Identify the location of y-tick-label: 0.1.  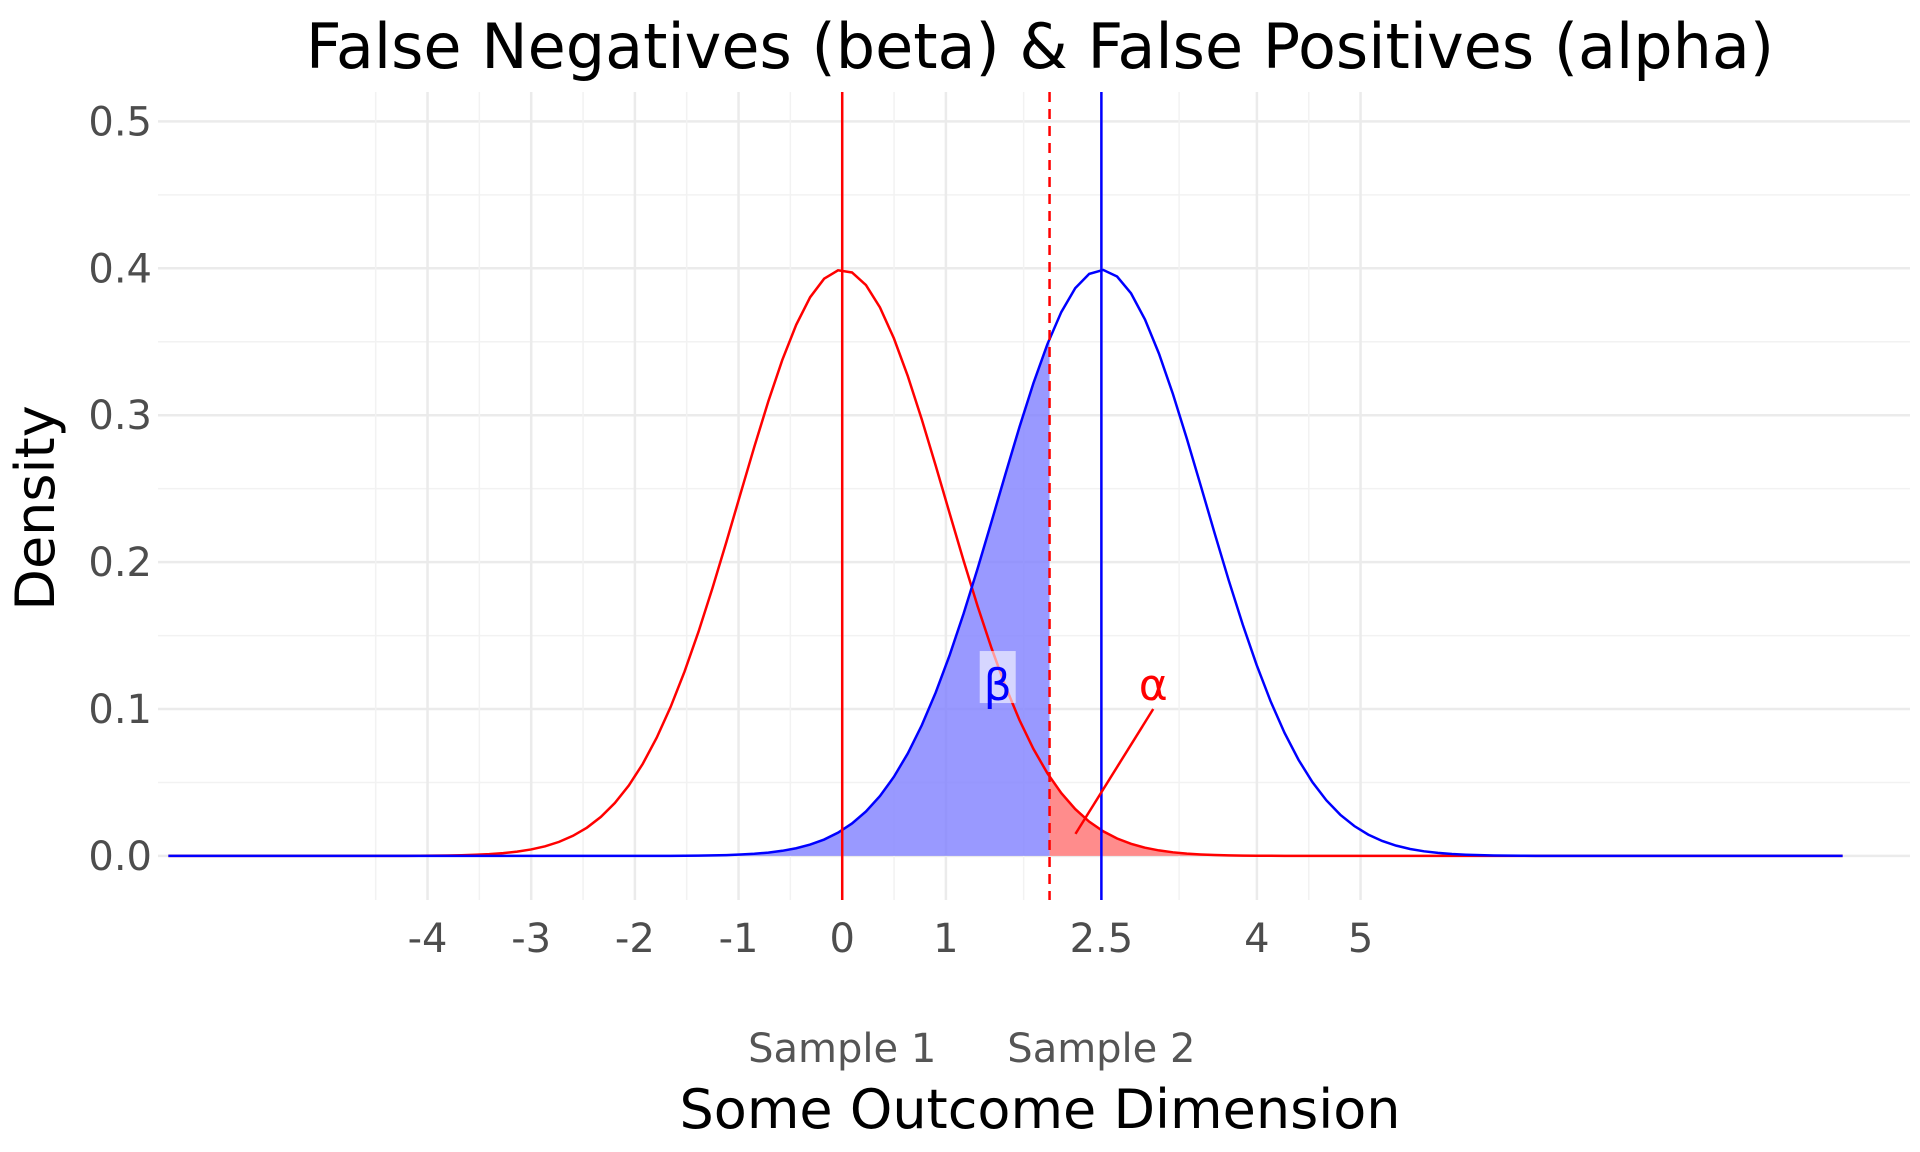
(120, 710).